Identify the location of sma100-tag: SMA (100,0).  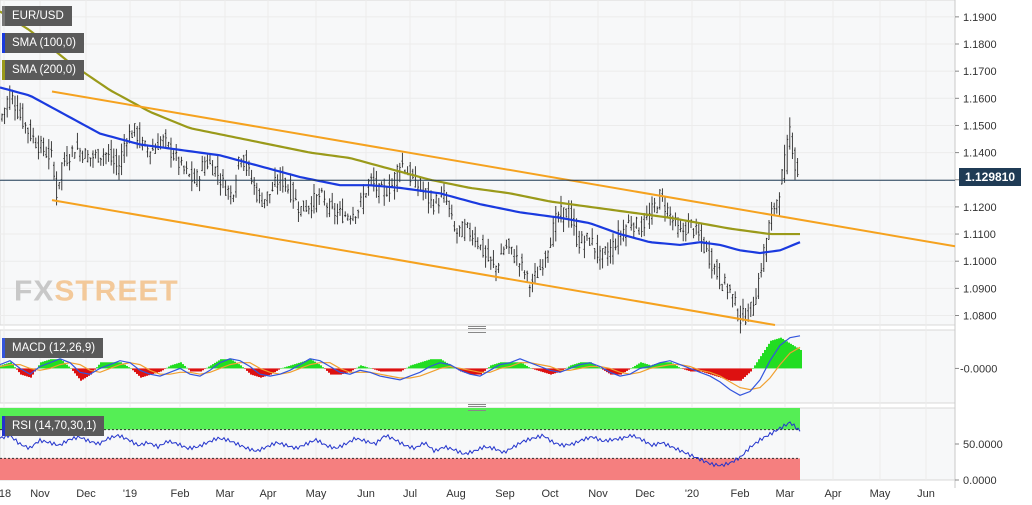
(43, 43).